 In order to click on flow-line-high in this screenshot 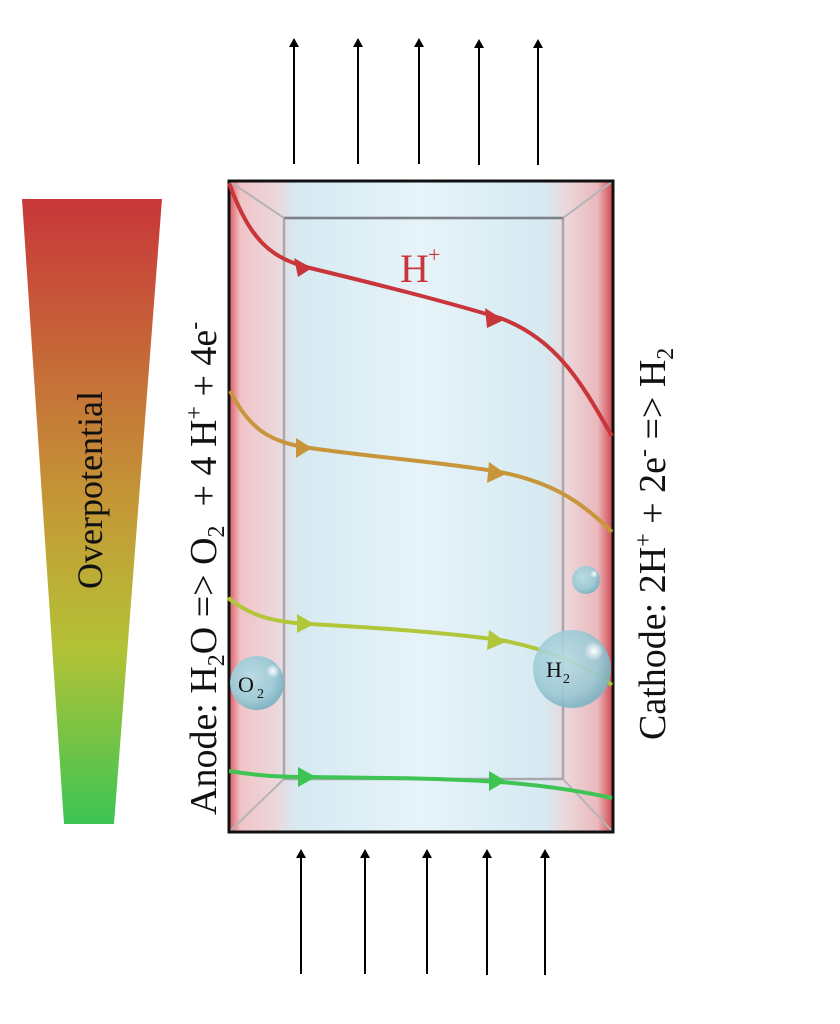, I will do `click(420, 310)`.